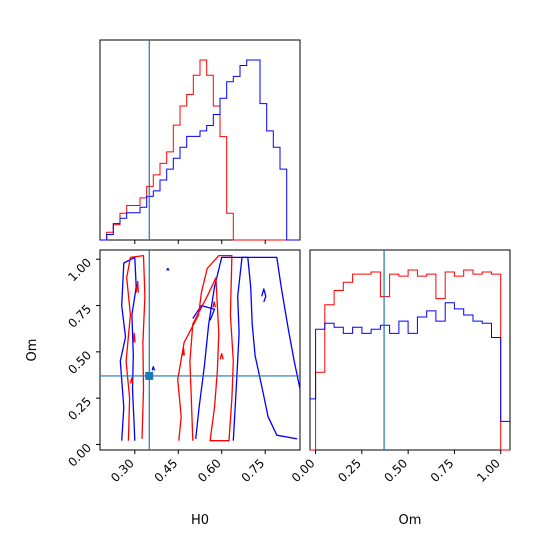 Image resolution: width=550 pixels, height=550 pixels. What do you see at coordinates (253, 470) in the screenshot?
I see `h0-x-tick-label: 0.75` at bounding box center [253, 470].